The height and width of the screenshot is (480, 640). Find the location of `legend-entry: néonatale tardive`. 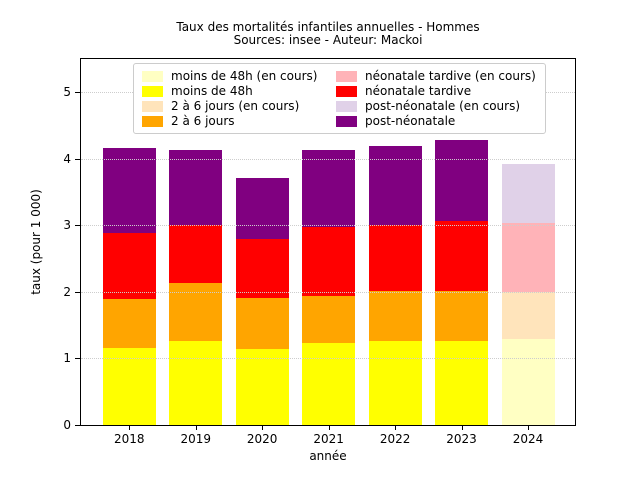

legend-entry: néonatale tardive is located at coordinates (436, 91).